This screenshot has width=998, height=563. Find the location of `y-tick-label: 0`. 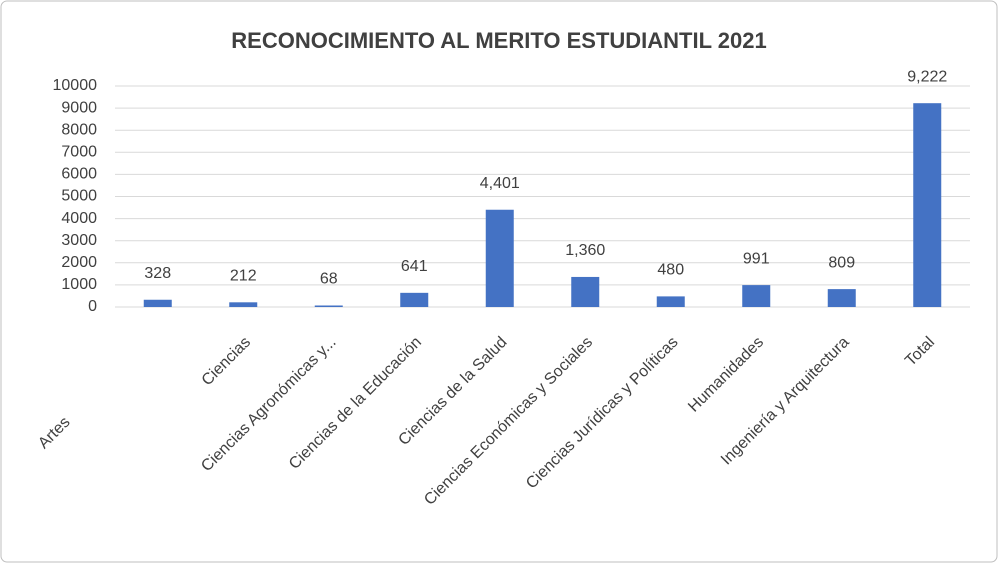

y-tick-label: 0 is located at coordinates (92, 306).